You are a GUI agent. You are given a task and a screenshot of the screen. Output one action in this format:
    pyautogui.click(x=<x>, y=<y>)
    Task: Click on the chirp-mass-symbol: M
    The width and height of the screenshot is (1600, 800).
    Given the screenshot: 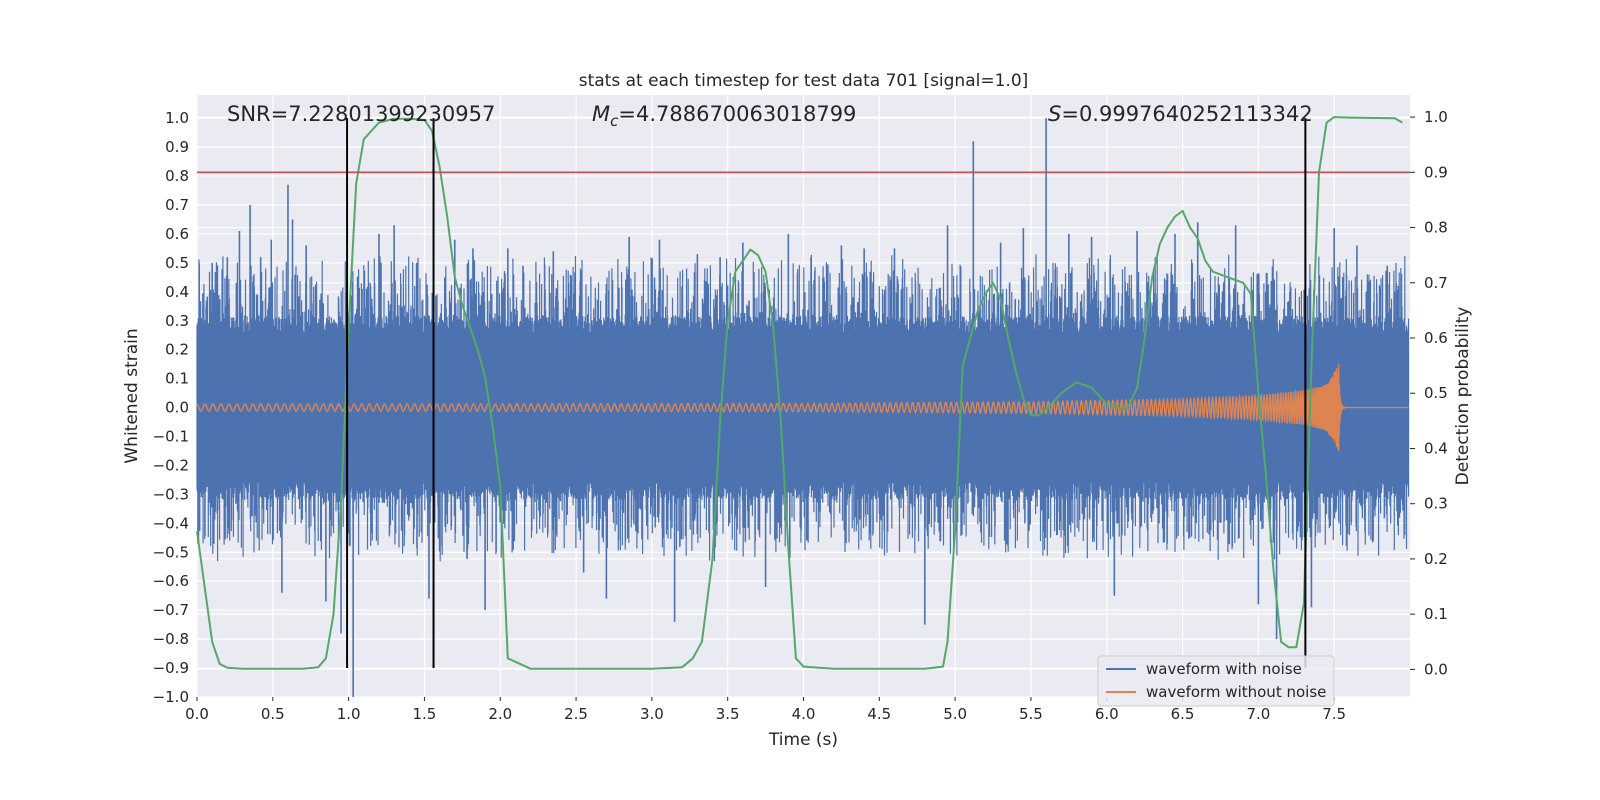 What is the action you would take?
    pyautogui.click(x=601, y=114)
    